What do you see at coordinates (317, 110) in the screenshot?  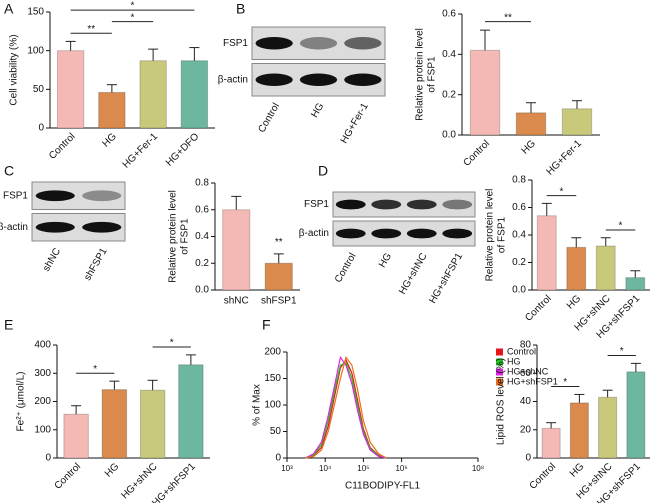 I see `blot-lane-label: HG` at bounding box center [317, 110].